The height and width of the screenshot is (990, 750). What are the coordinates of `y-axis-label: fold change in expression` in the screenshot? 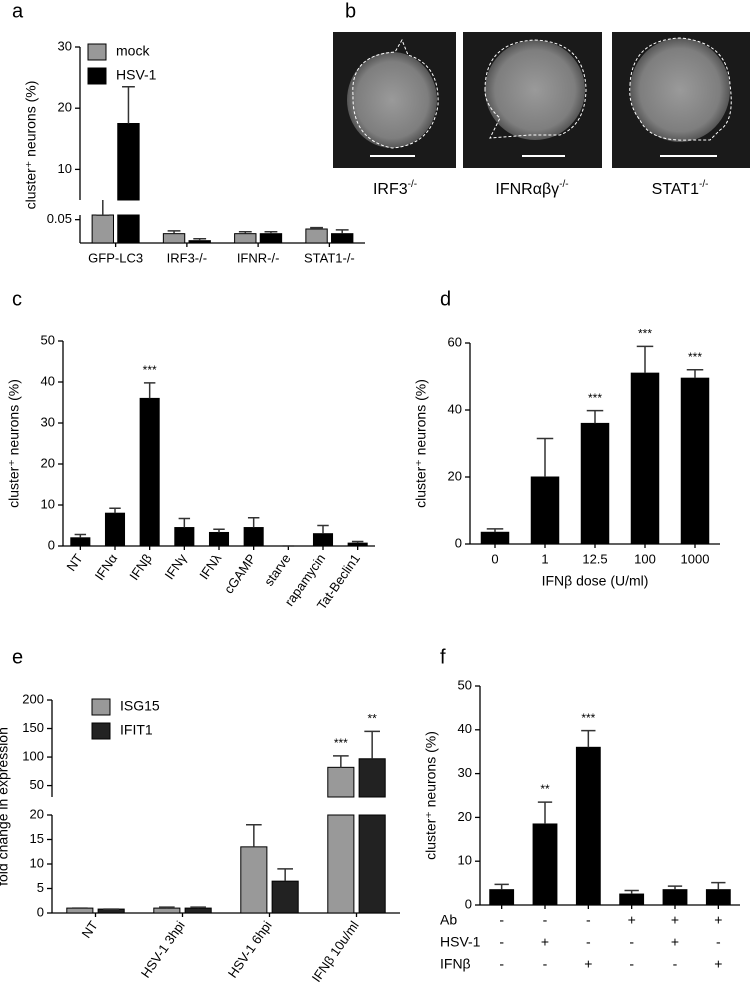 It's located at (5, 806).